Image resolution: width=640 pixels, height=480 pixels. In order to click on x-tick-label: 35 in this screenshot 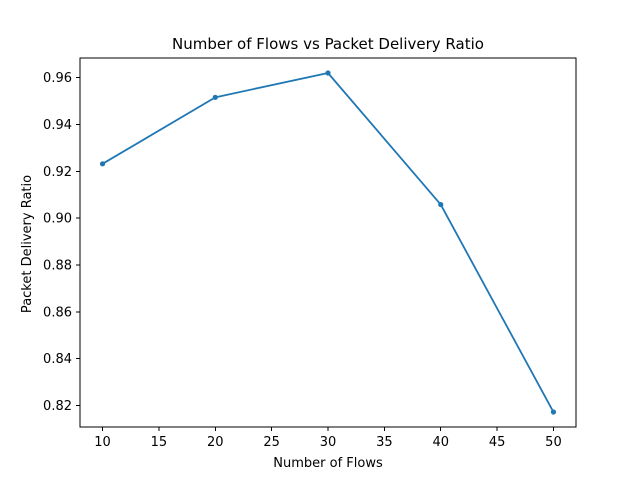, I will do `click(384, 442)`.